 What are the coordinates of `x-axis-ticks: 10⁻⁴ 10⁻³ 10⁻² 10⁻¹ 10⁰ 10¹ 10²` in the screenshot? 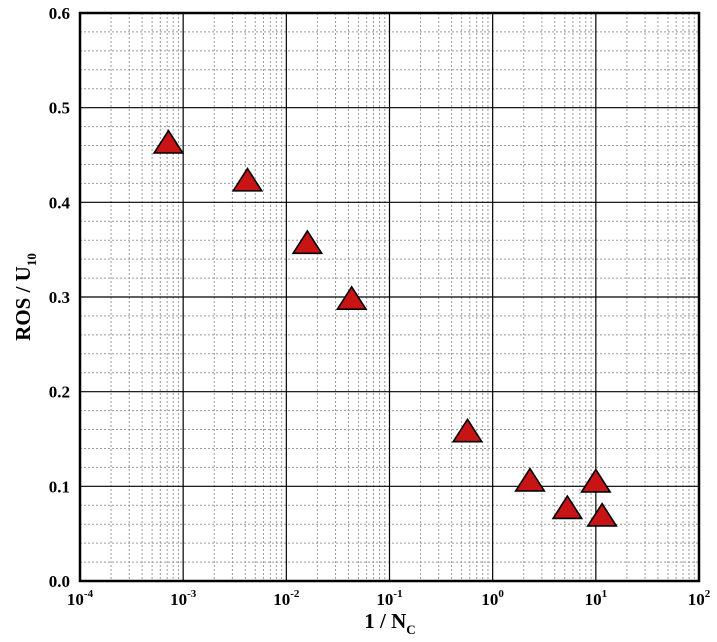 It's located at (389, 598).